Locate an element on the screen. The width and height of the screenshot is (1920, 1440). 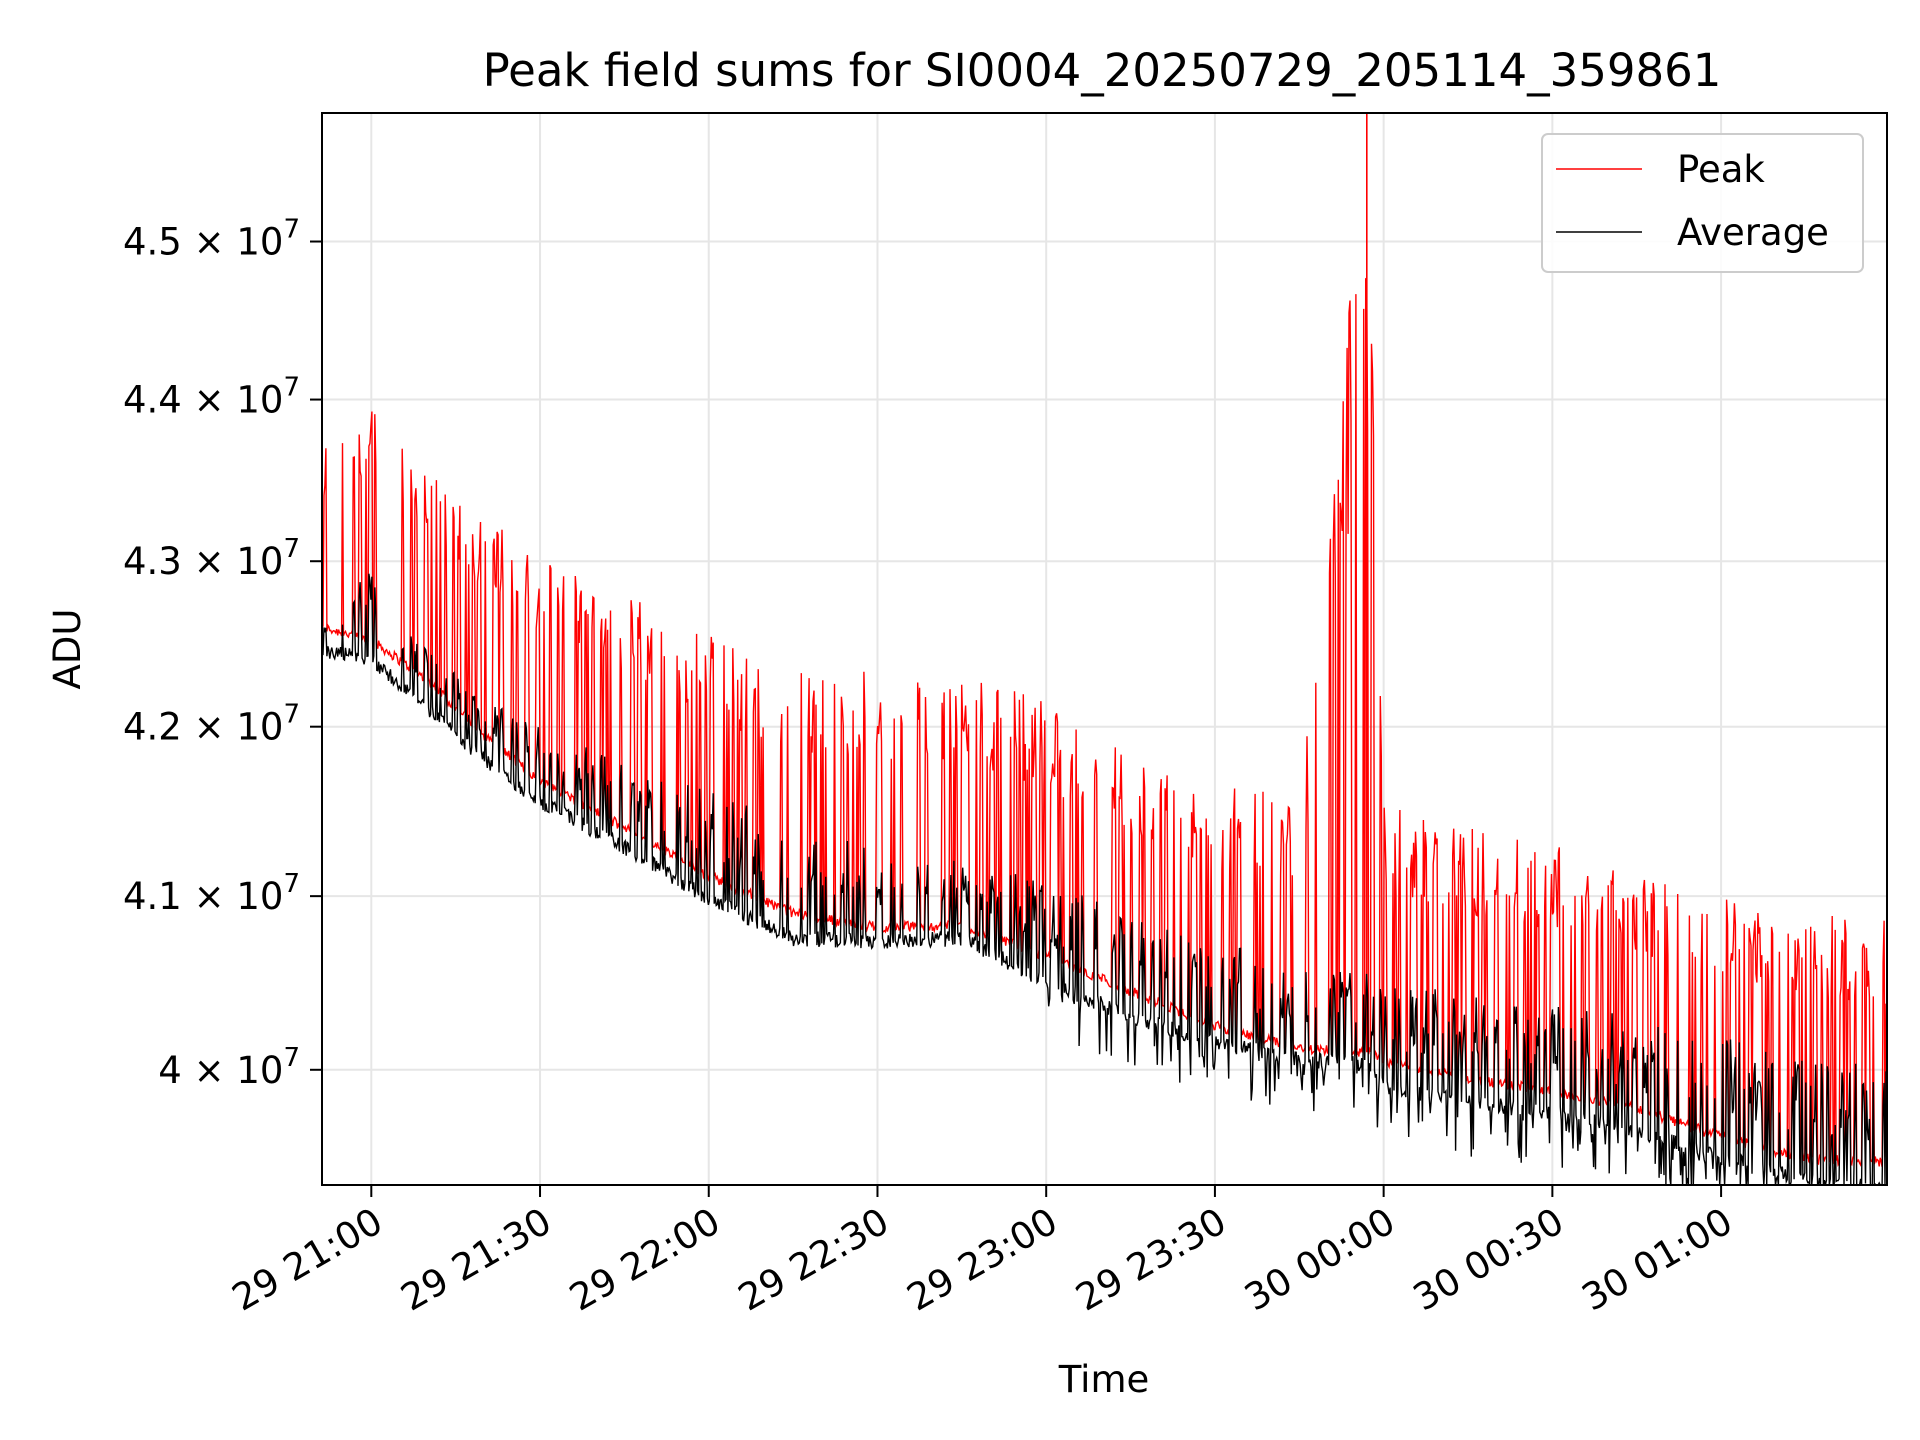
x-axis-label: Time is located at coordinates (1104, 1379).